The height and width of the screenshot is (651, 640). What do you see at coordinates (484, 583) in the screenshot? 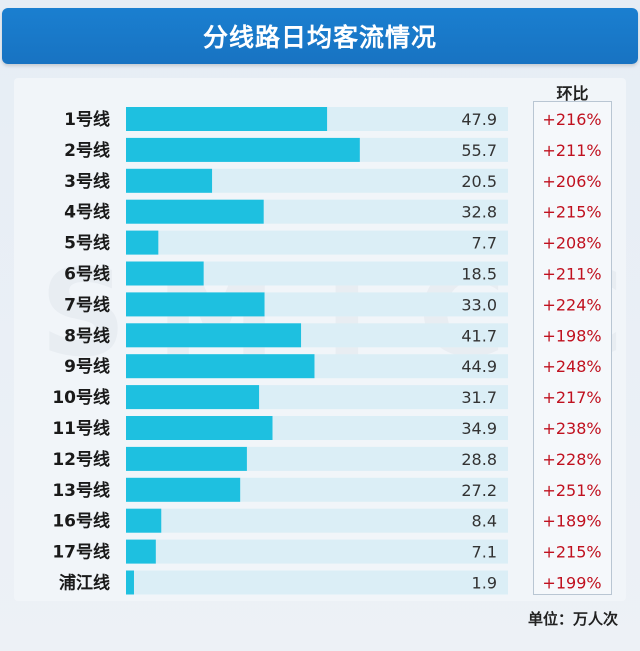
I see `value-label: 1.9` at bounding box center [484, 583].